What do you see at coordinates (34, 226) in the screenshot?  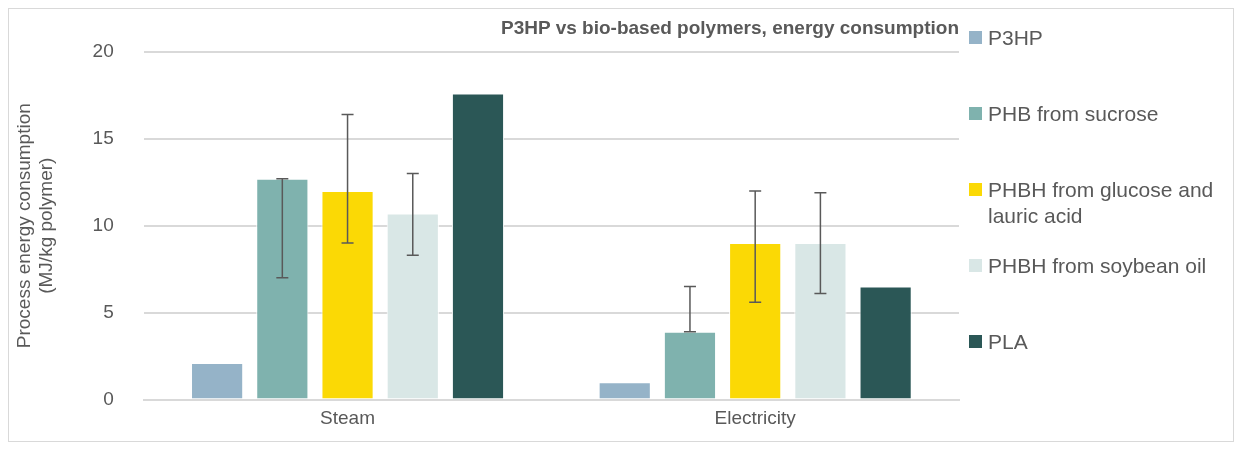 I see `y-axis-title: Process energy consumption (MJ/kg polymer)` at bounding box center [34, 226].